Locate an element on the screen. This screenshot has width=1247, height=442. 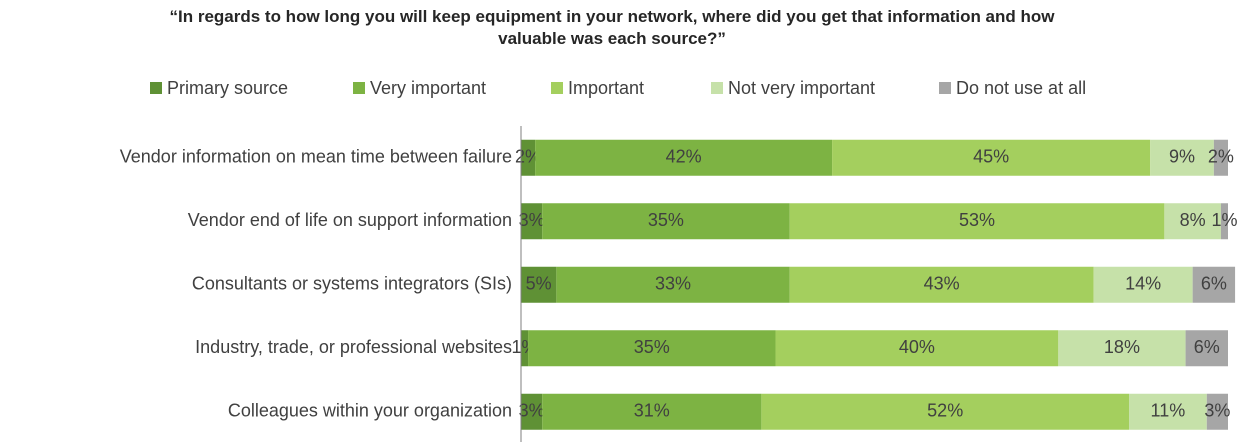
data-label: 11% is located at coordinates (1168, 411).